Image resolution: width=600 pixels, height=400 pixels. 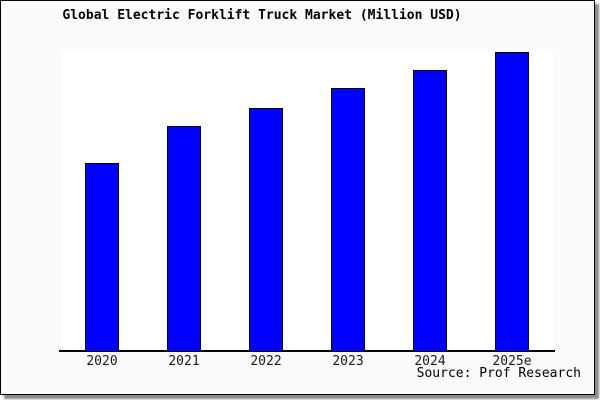 I want to click on source-credit: Source: Prof Research, so click(x=498, y=373).